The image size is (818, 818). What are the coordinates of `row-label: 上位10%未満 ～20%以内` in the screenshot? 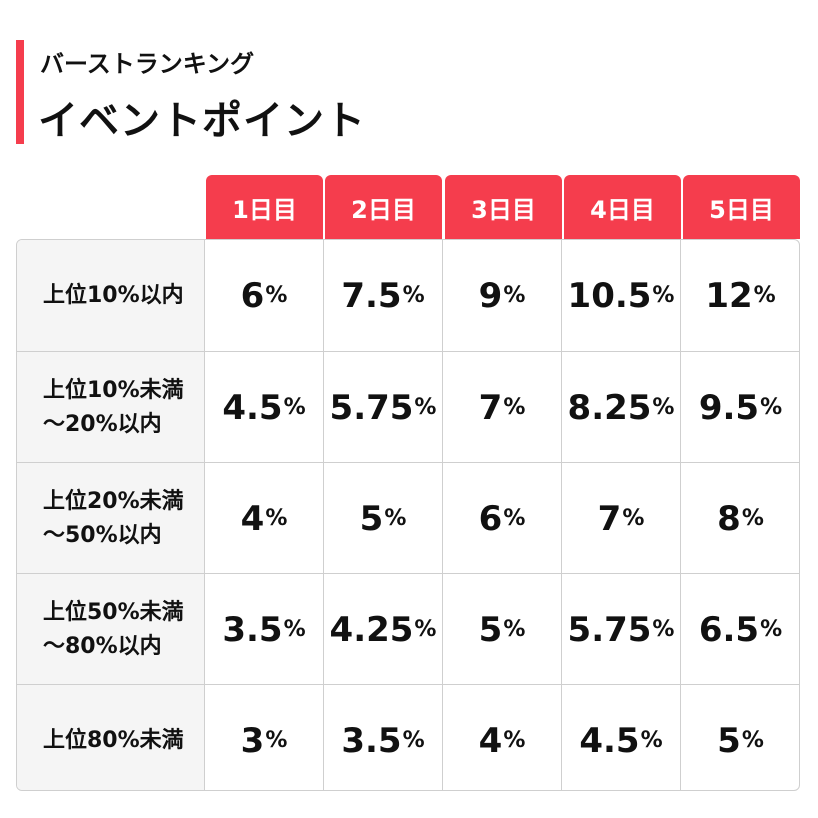 It's located at (111, 407).